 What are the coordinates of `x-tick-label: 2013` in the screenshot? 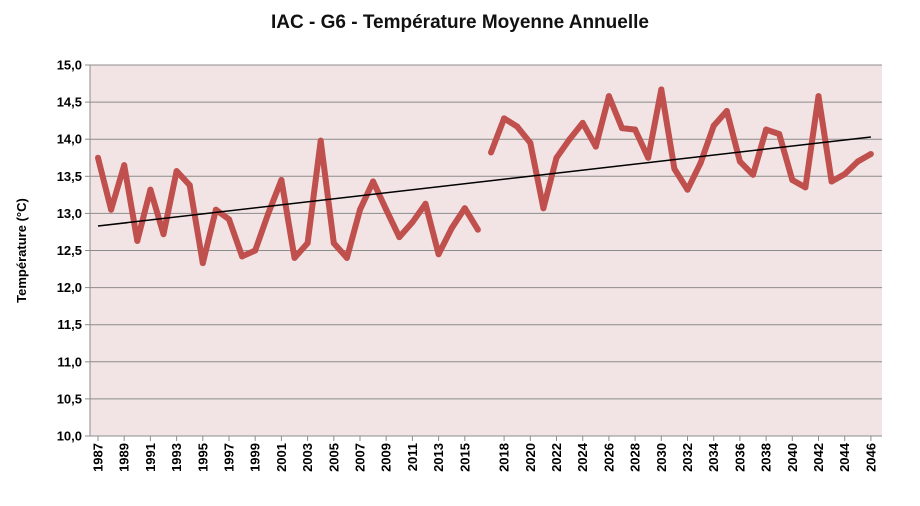 It's located at (438, 457).